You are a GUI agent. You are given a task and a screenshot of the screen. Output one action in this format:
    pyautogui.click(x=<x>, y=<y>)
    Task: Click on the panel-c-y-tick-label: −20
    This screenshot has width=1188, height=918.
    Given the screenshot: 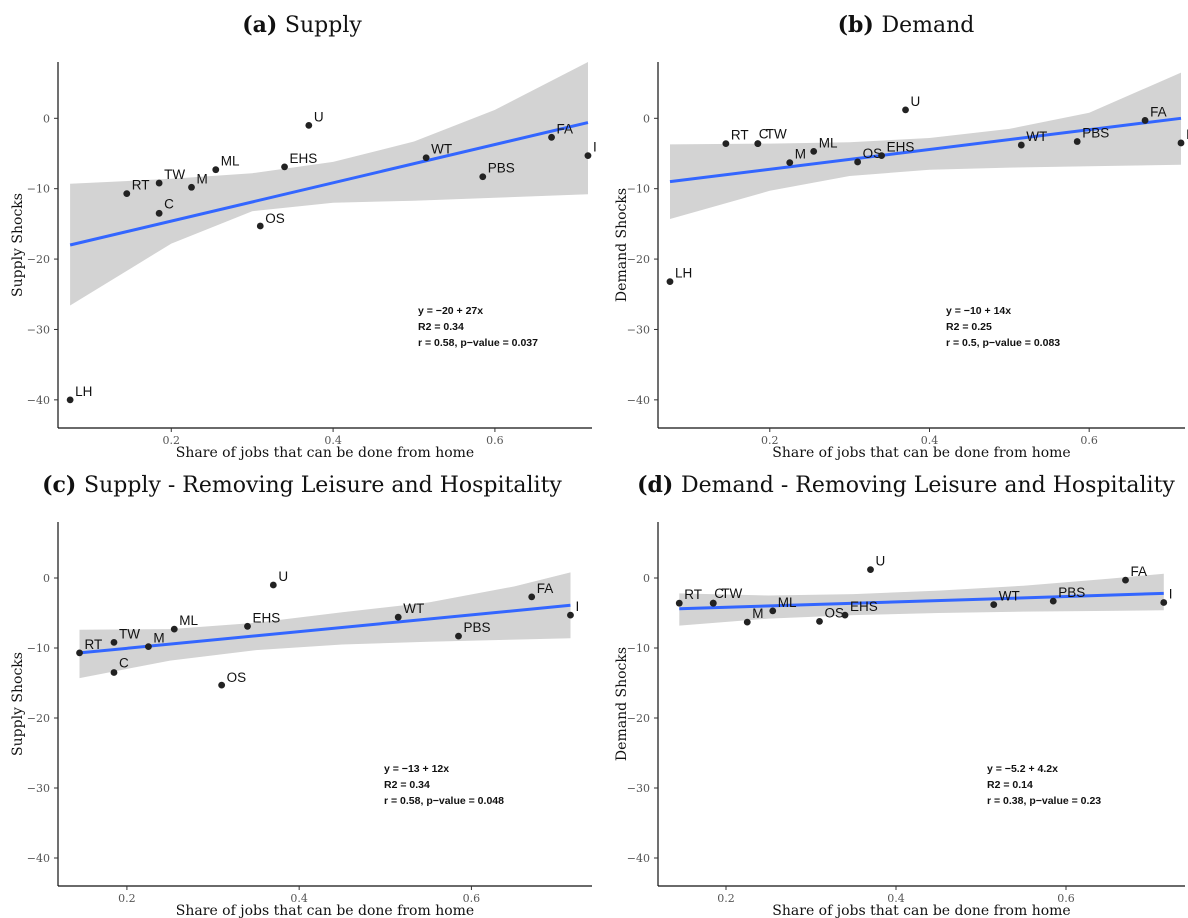 What is the action you would take?
    pyautogui.click(x=38, y=718)
    